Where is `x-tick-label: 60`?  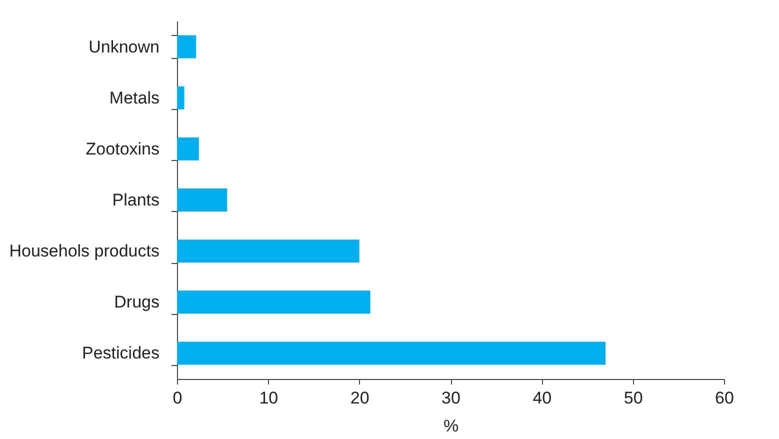 x-tick-label: 60 is located at coordinates (724, 398).